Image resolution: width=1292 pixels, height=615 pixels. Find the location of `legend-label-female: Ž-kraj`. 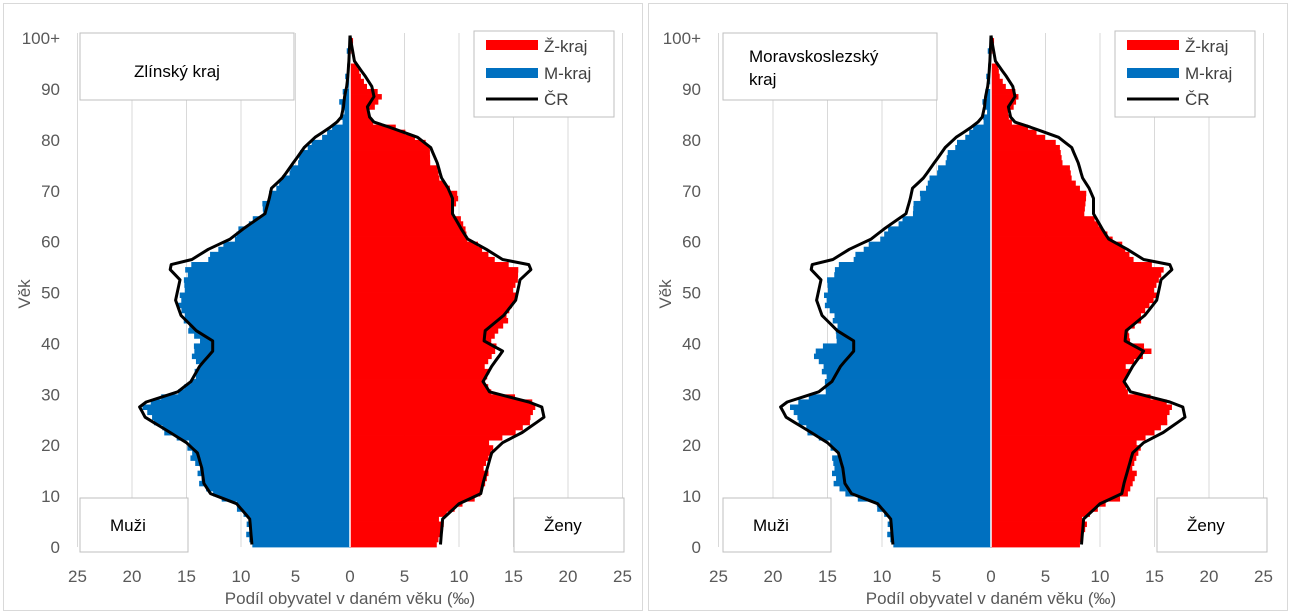

legend-label-female: Ž-kraj is located at coordinates (565, 46).